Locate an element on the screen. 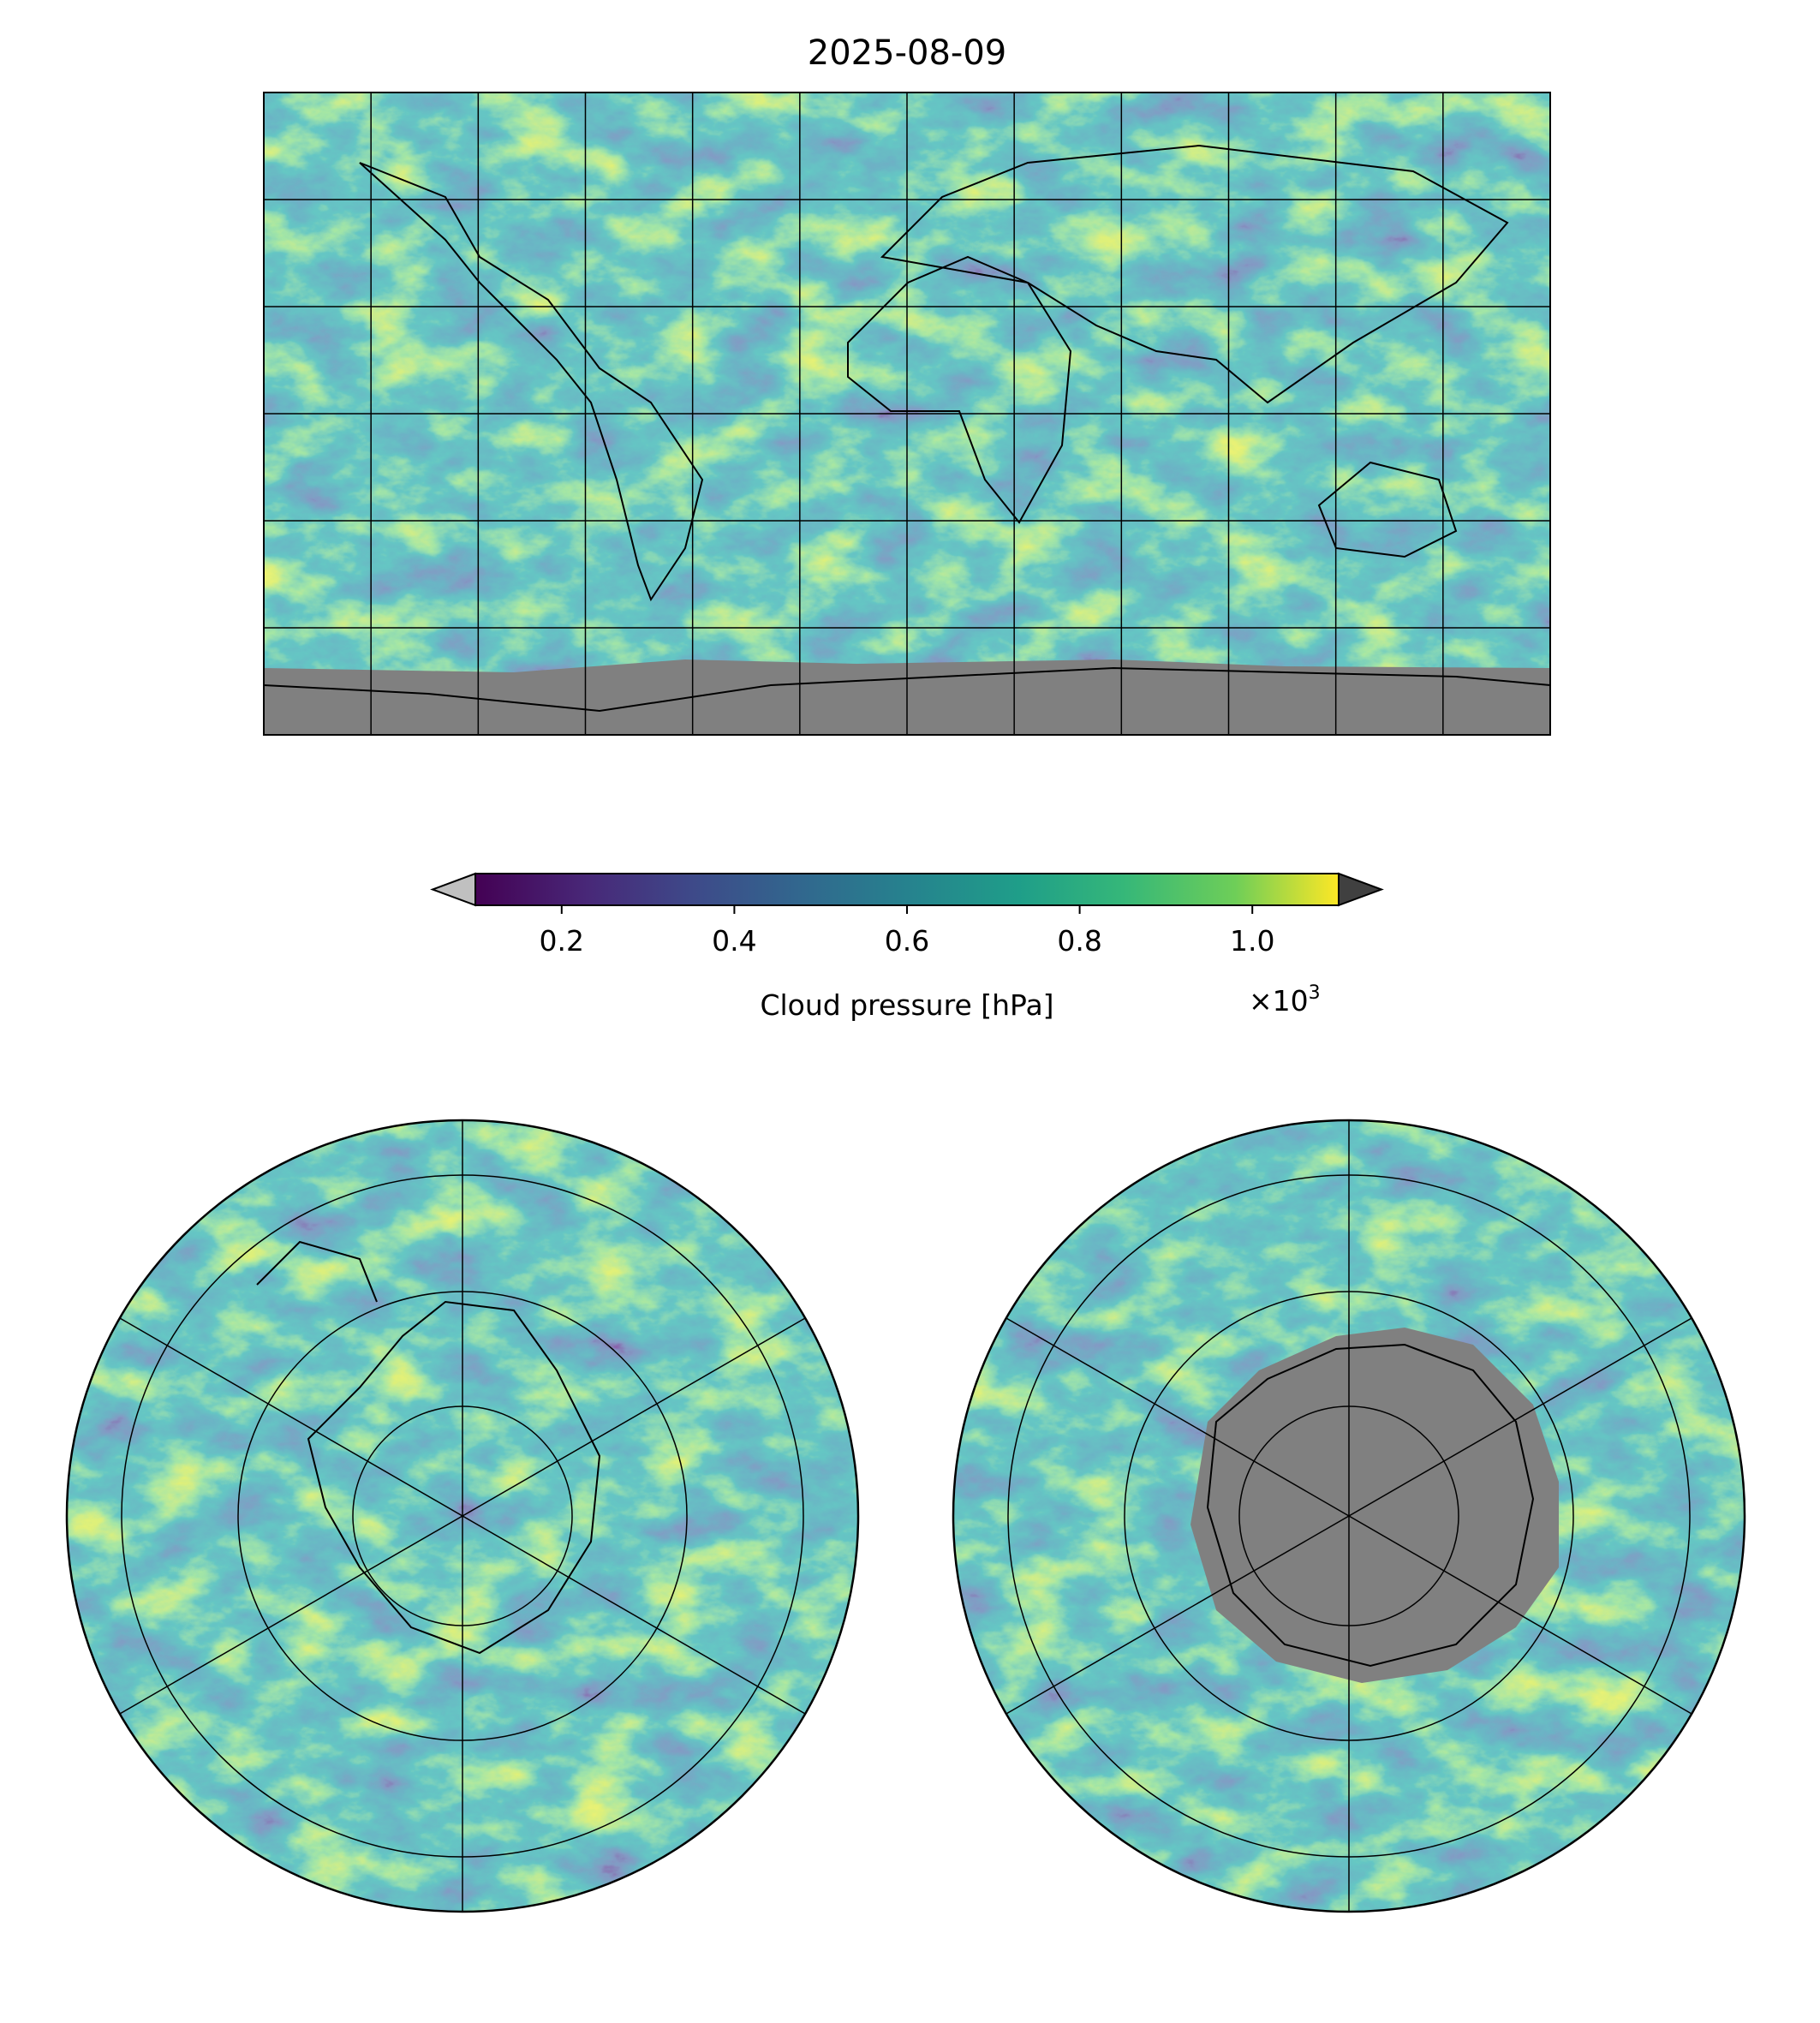 Image resolution: width=1820 pixels, height=2023 pixels. coastline-africa-eurasia is located at coordinates (1178, 334).